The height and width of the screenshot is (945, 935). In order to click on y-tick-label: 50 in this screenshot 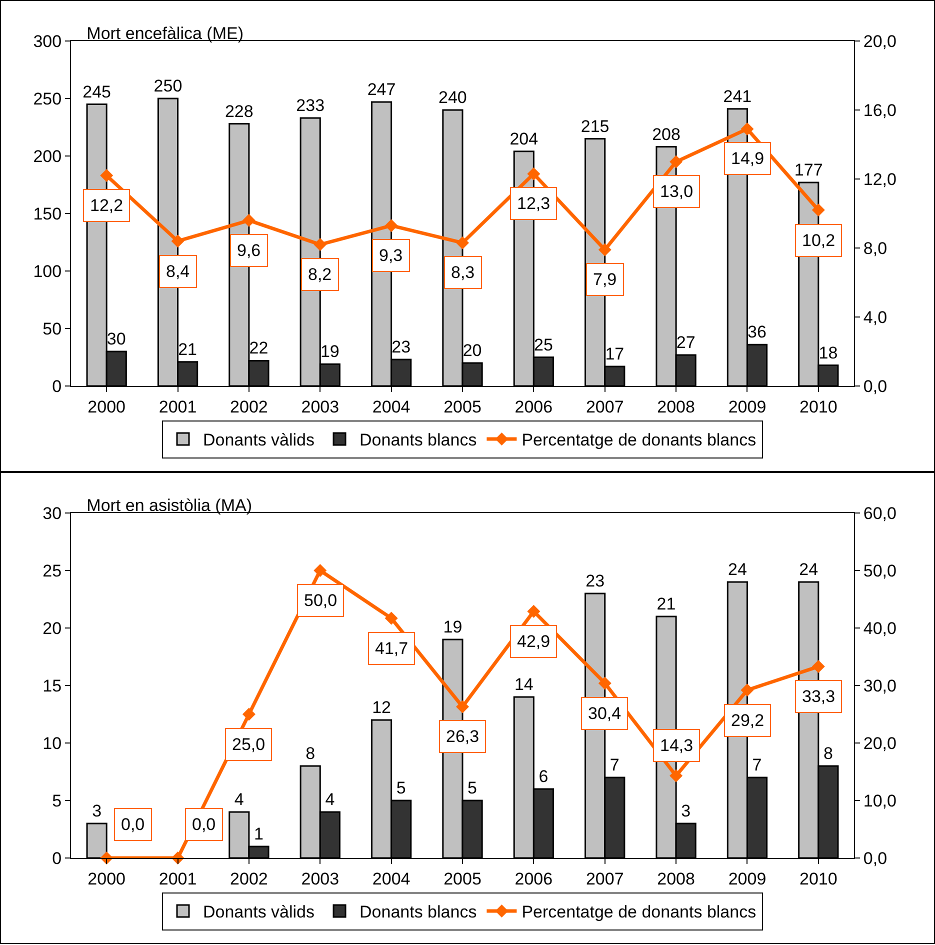, I will do `click(52, 328)`.